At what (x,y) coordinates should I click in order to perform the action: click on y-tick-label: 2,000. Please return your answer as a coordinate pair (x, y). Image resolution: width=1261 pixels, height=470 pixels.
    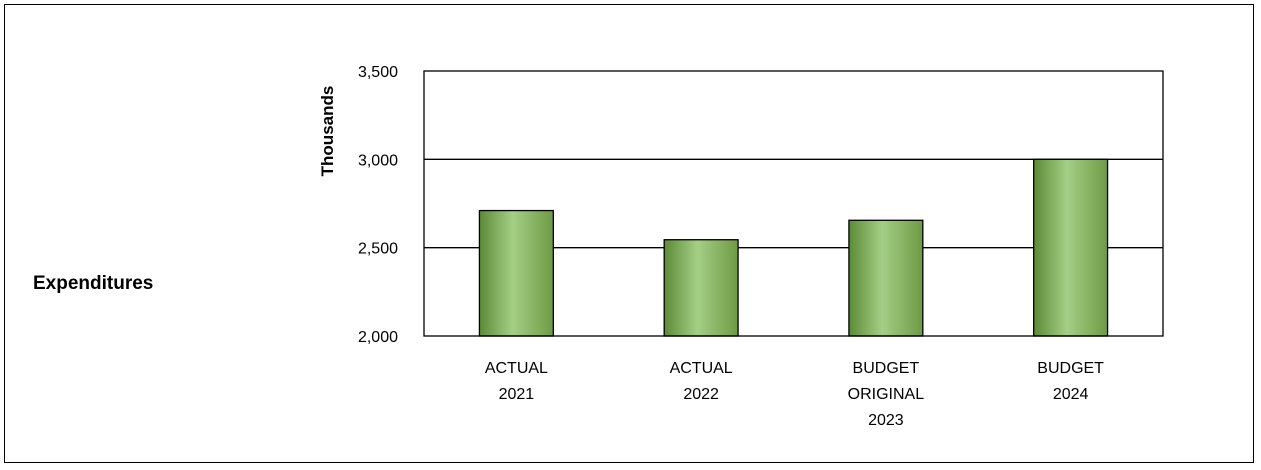
    Looking at the image, I should click on (378, 337).